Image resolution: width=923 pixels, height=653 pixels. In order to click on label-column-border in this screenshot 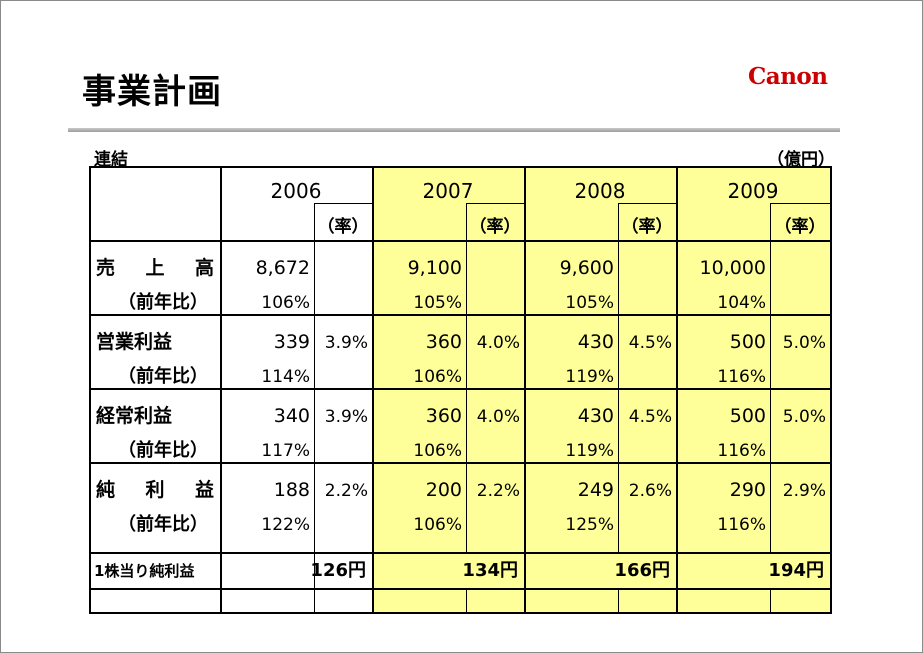, I will do `click(221, 390)`.